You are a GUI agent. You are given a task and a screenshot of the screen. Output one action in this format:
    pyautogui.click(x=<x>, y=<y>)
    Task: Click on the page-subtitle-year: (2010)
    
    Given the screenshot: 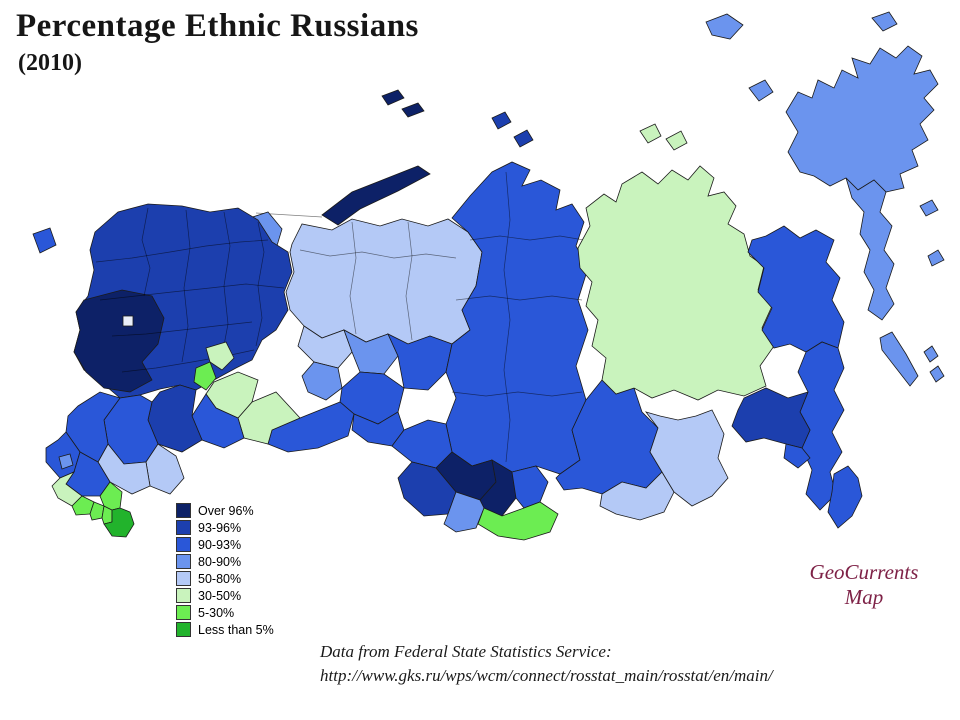 What is the action you would take?
    pyautogui.click(x=50, y=63)
    